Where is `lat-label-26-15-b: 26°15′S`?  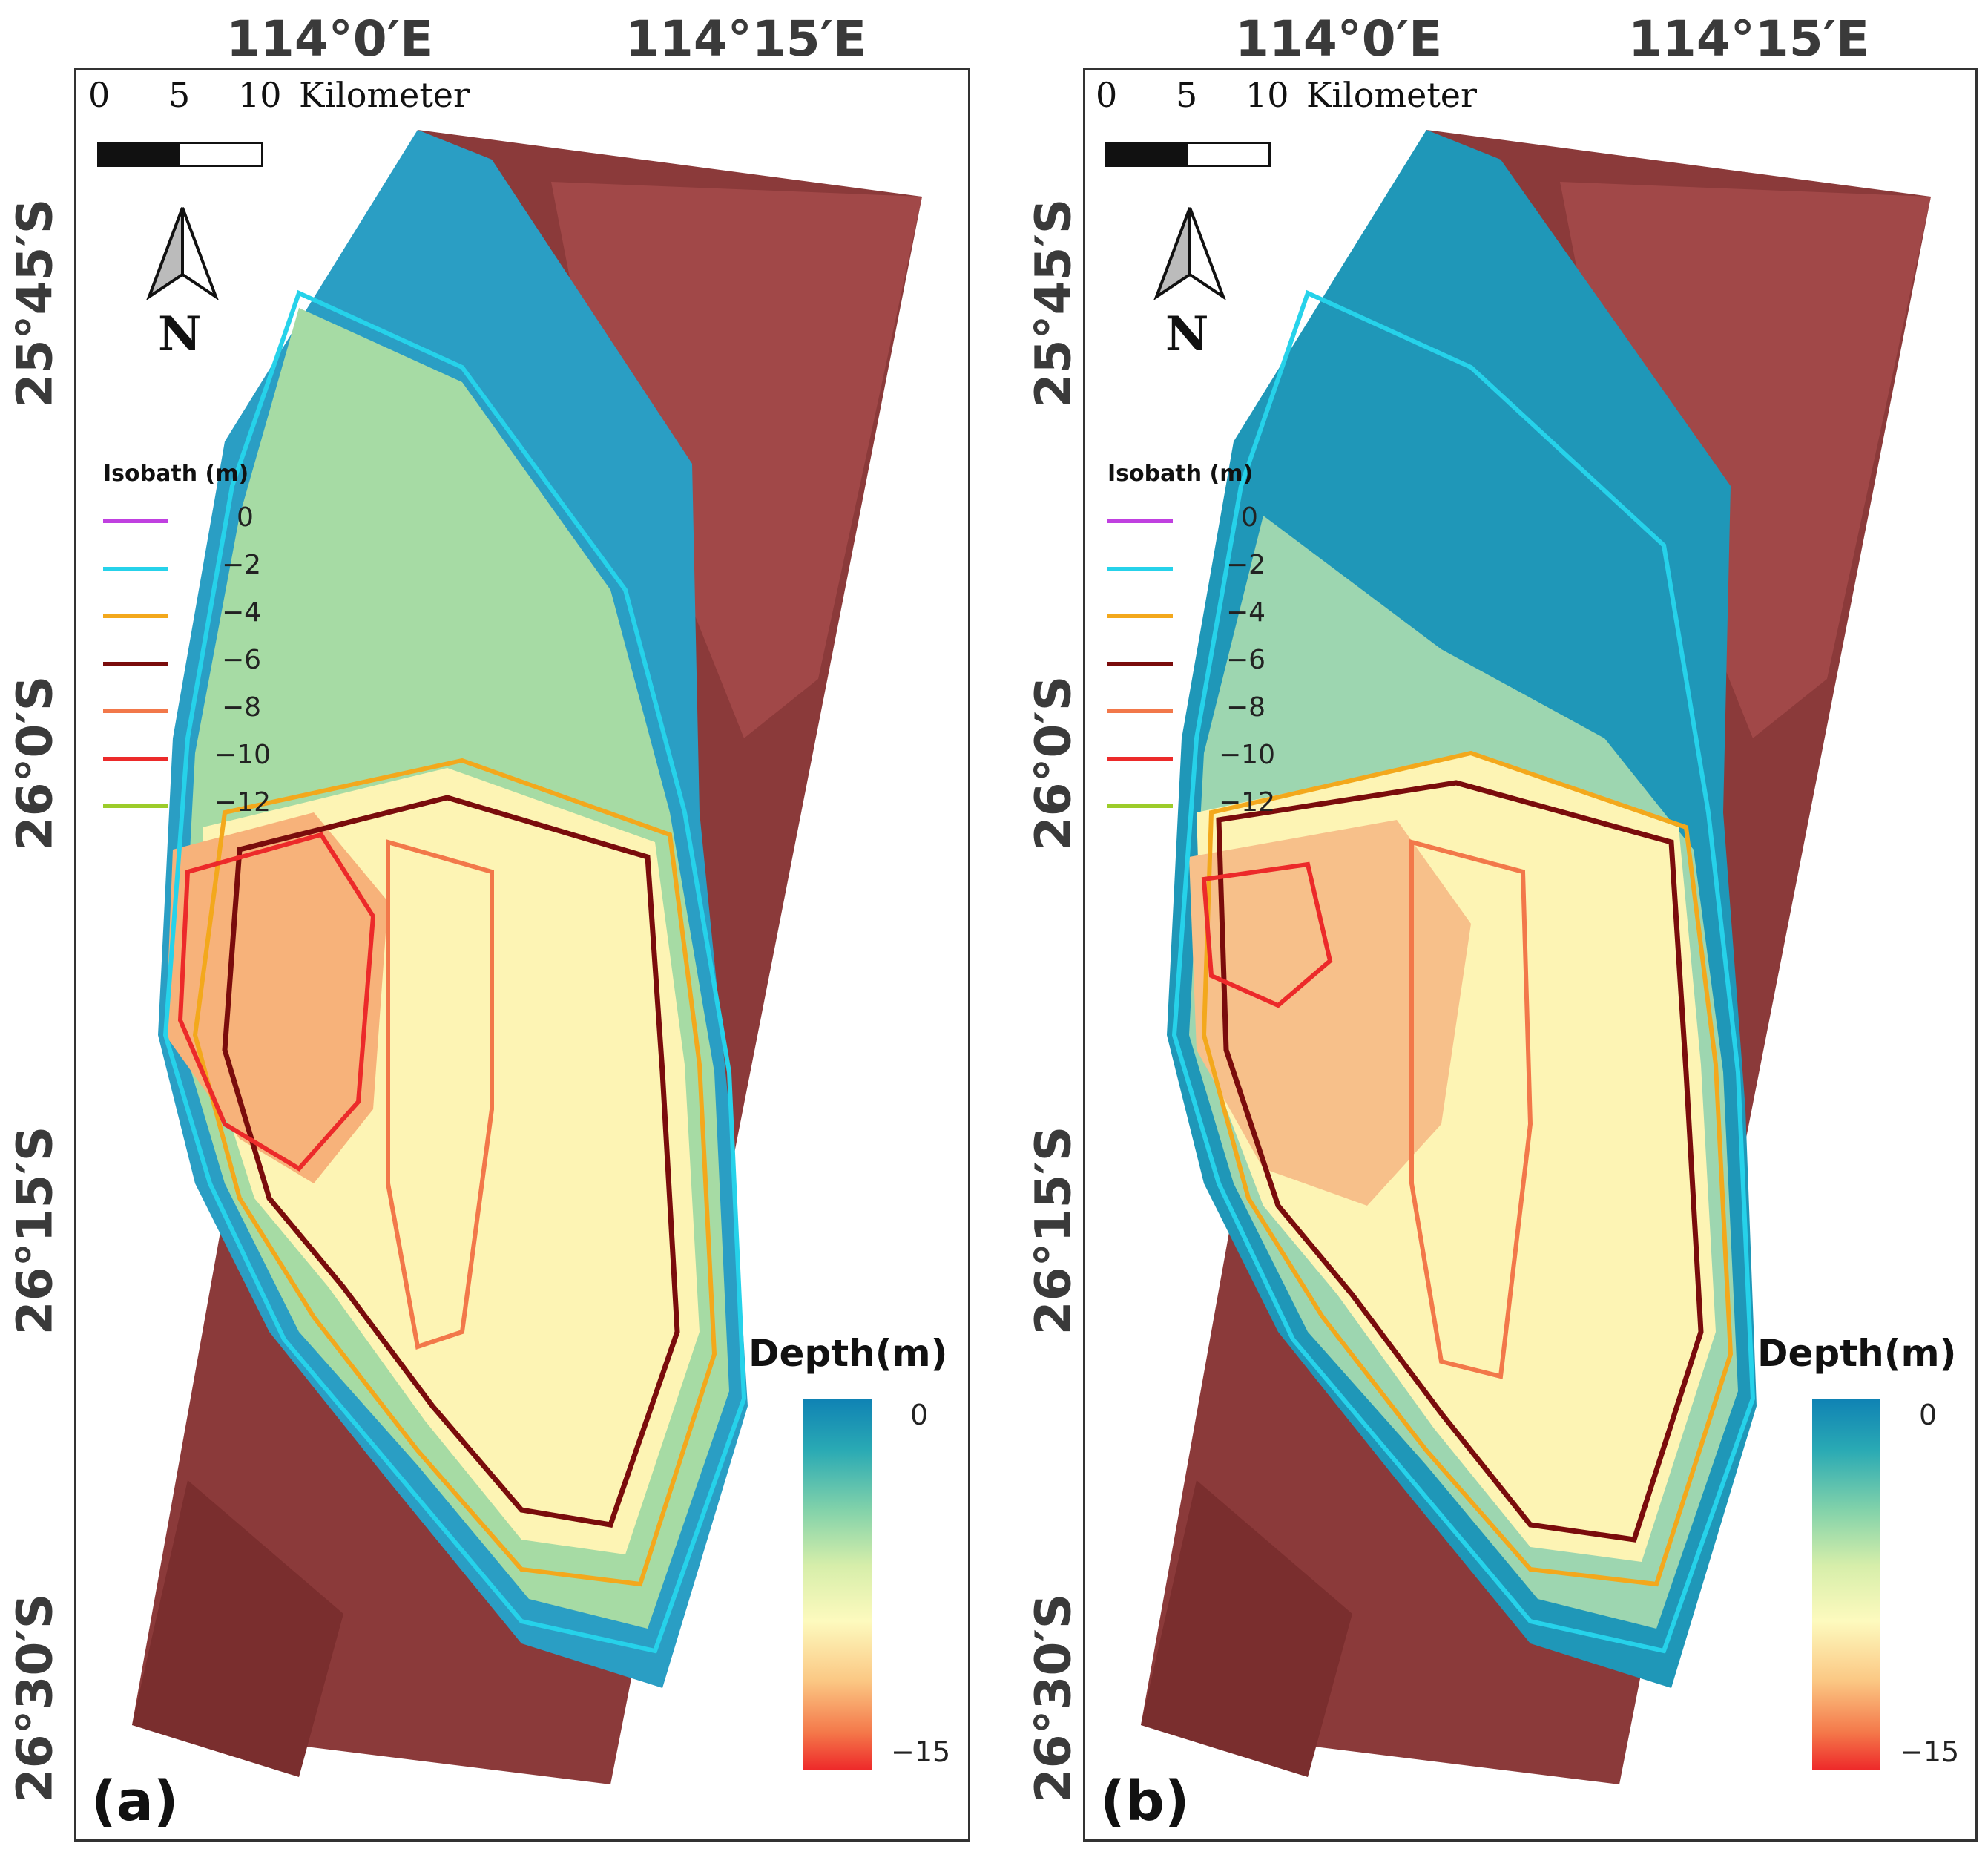 lat-label-26-15-b: 26°15′S is located at coordinates (1053, 1231).